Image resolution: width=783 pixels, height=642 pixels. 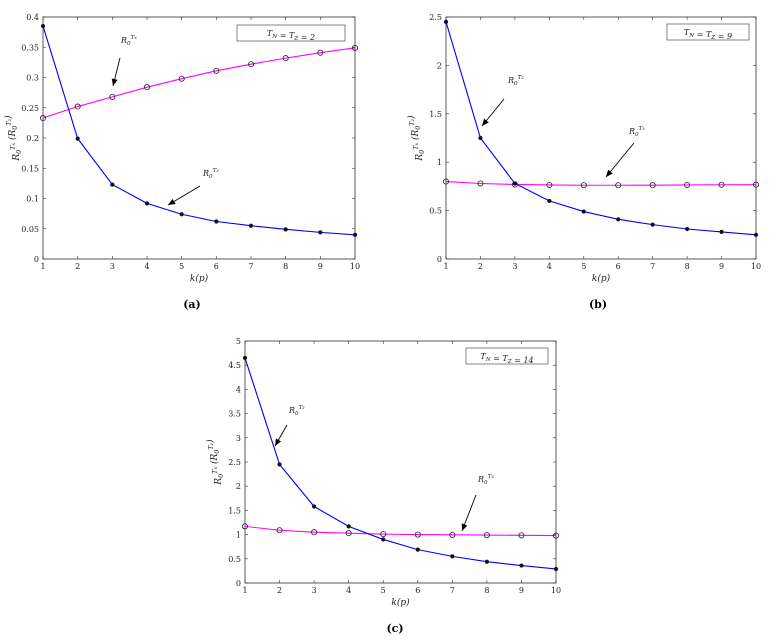 What do you see at coordinates (238, 486) in the screenshot?
I see `y-tick-label: 2` at bounding box center [238, 486].